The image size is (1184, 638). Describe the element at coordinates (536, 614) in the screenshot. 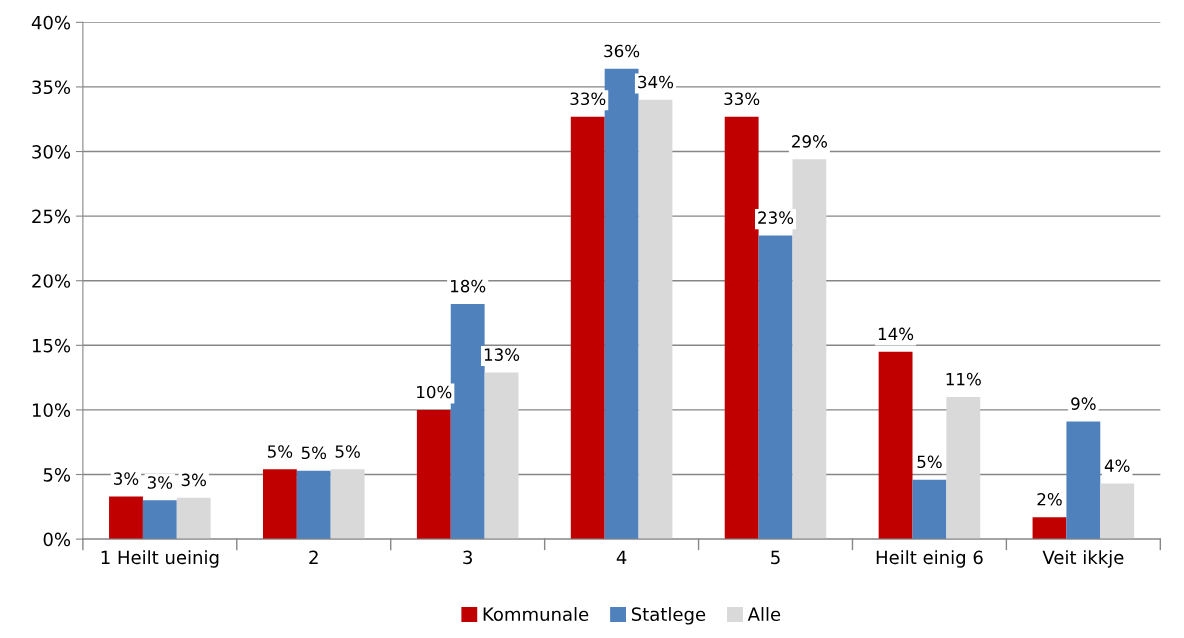

I see `legend-label: Kommunale` at that location.